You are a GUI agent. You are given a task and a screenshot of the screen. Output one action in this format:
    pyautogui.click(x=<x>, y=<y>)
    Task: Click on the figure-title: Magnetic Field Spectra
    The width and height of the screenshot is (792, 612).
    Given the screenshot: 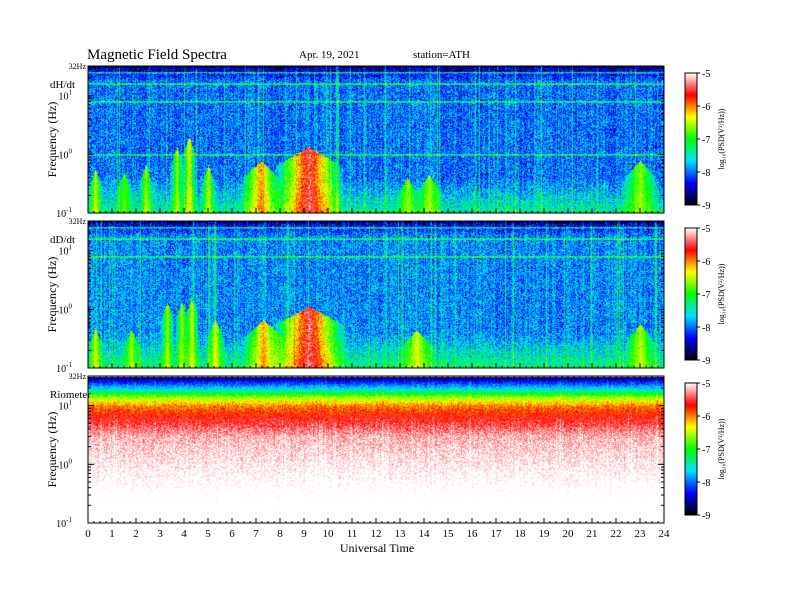 What is the action you would take?
    pyautogui.click(x=157, y=55)
    